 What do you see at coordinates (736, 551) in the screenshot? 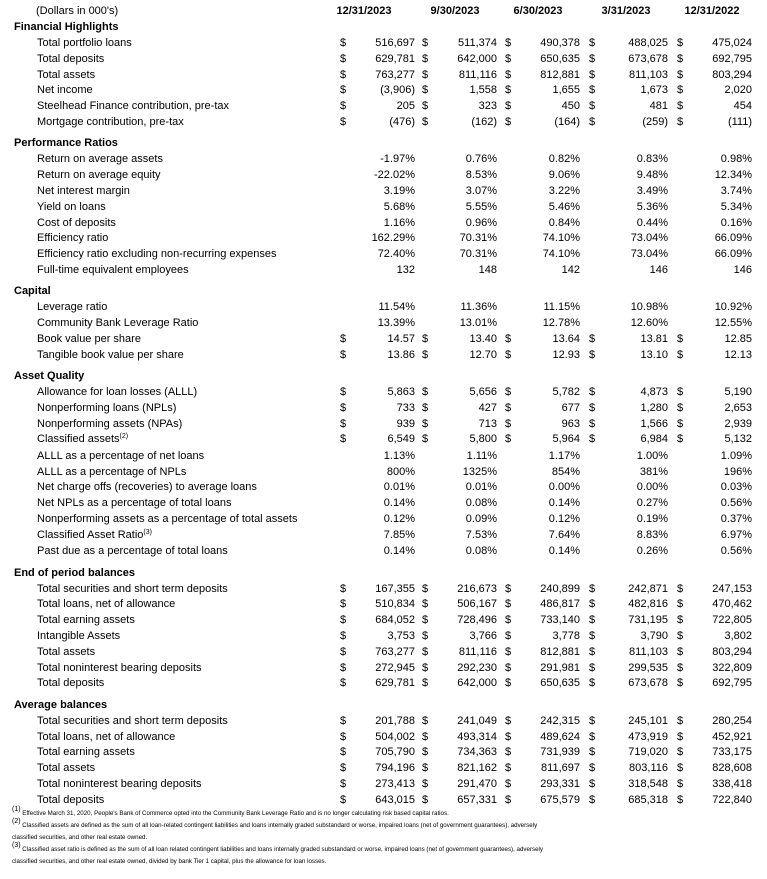
I see `cell-value: 0.56%` at bounding box center [736, 551].